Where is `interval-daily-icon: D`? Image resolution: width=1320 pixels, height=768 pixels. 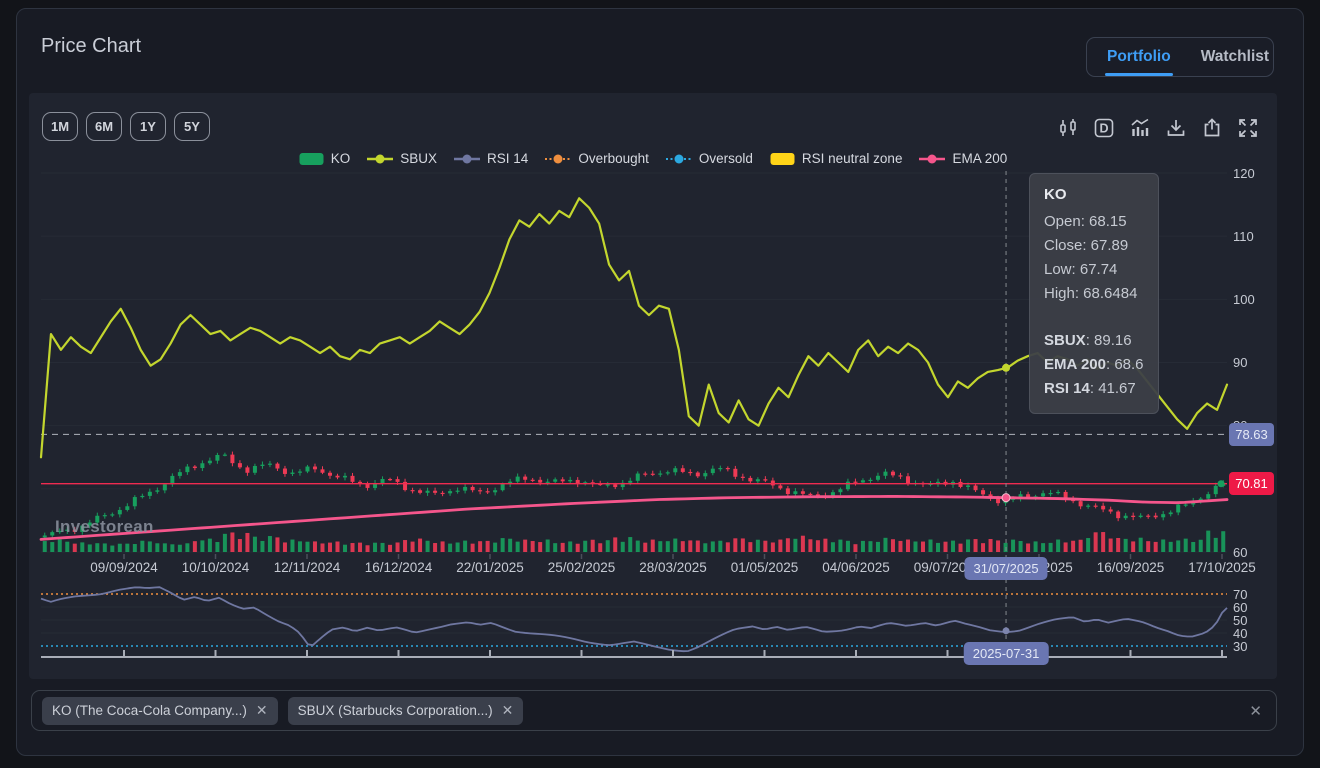 interval-daily-icon: D is located at coordinates (1103, 127).